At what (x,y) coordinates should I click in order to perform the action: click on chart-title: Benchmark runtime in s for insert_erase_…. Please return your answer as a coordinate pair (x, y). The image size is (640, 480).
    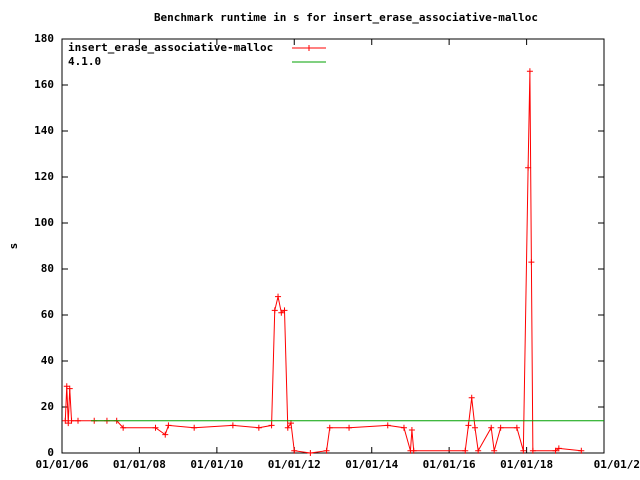
    Looking at the image, I should click on (346, 17).